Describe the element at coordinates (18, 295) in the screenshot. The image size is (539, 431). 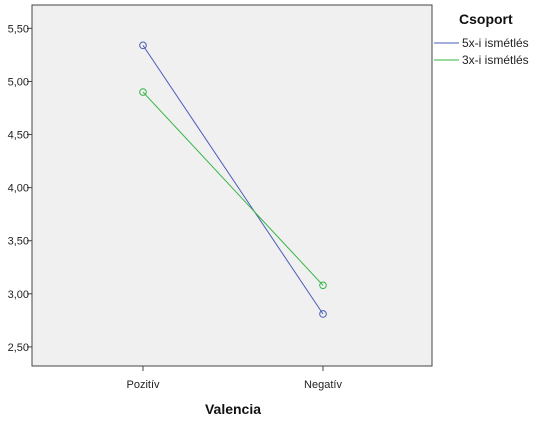
I see `y-tick-label: 3,00` at that location.